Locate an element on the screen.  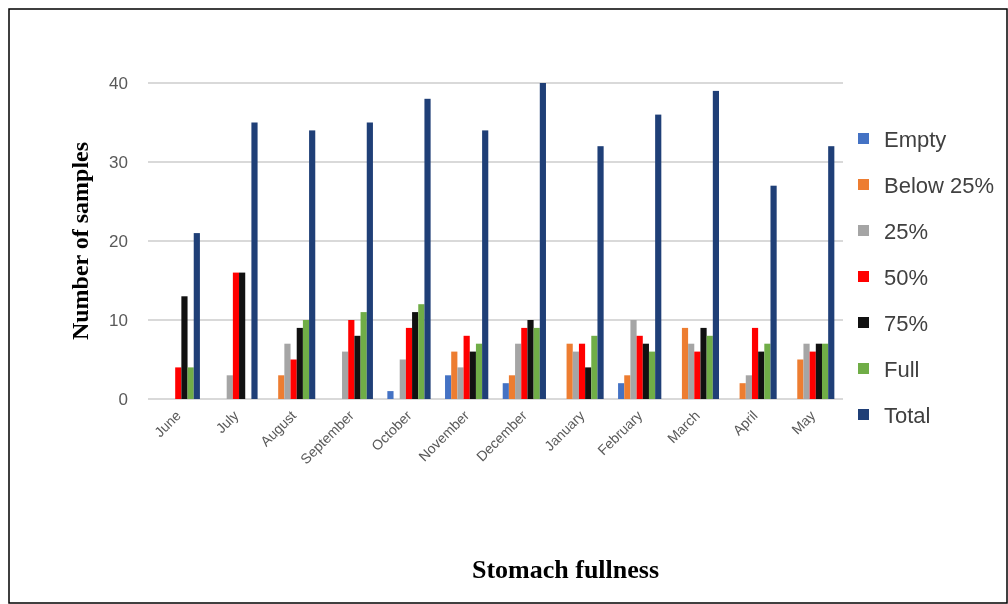
legend-label: 25% is located at coordinates (906, 231).